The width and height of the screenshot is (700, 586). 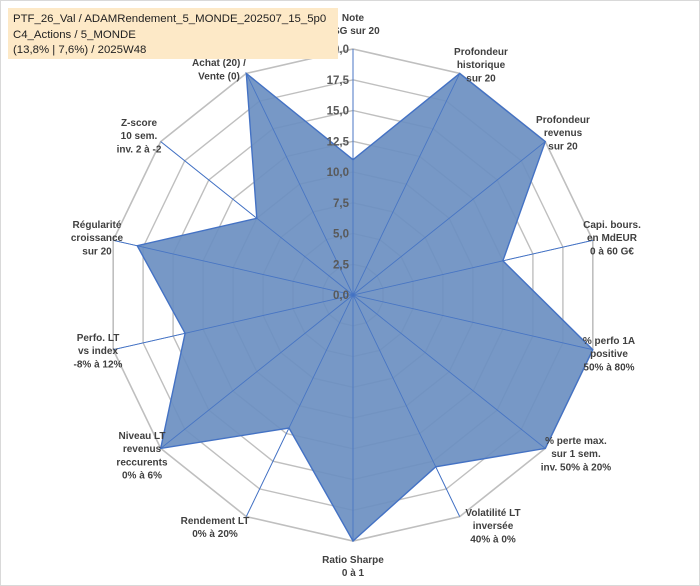 What do you see at coordinates (353, 567) in the screenshot?
I see `category-label-8: Ratio Sharpe 0 à 1` at bounding box center [353, 567].